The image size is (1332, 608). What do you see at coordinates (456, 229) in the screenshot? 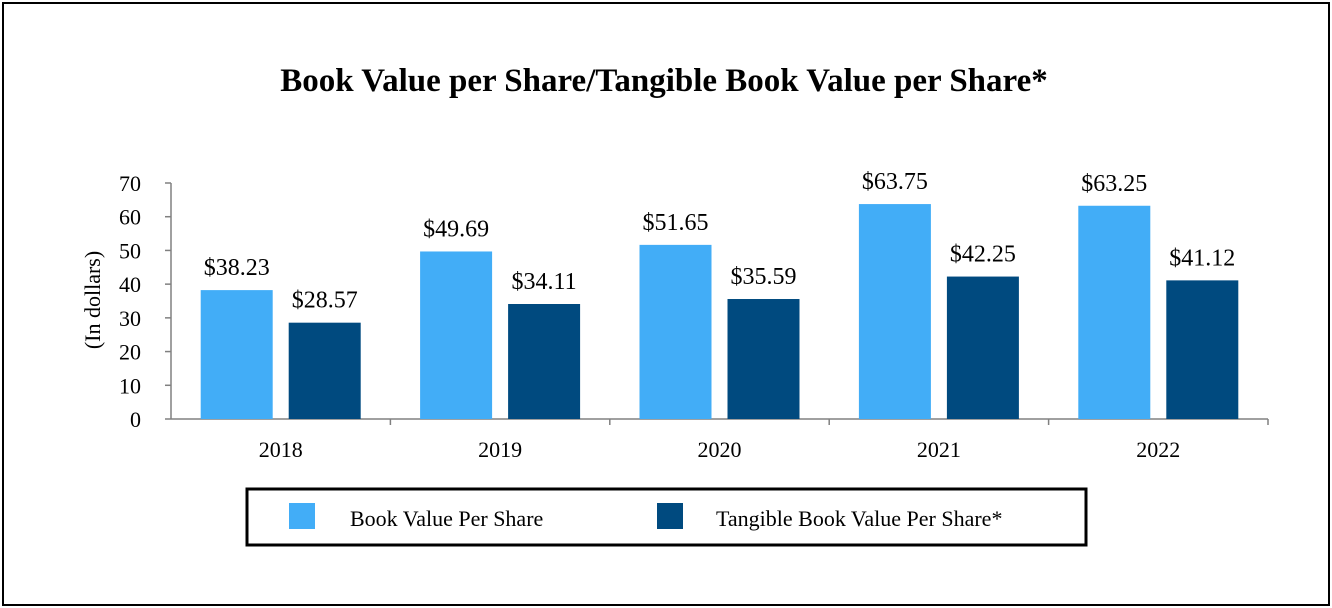
I see `data-label: $49.69` at bounding box center [456, 229].